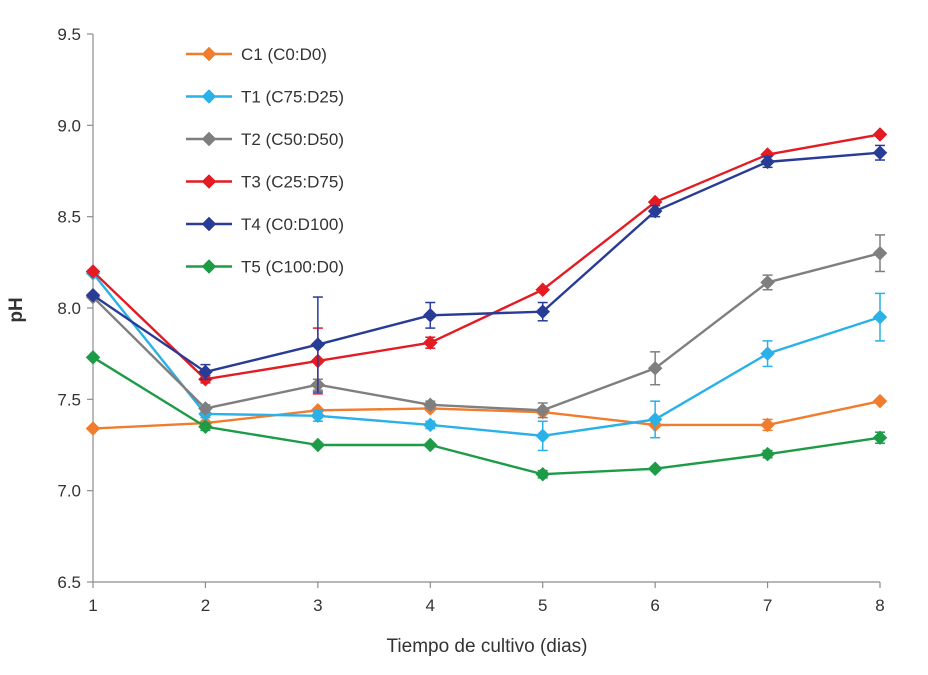 This screenshot has width=928, height=675. Describe the element at coordinates (92, 605) in the screenshot. I see `x-tick-label: 1` at that location.